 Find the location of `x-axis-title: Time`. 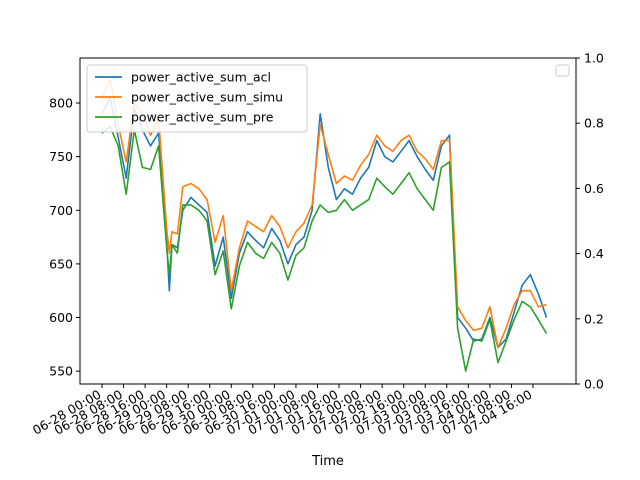

x-axis-title: Time is located at coordinates (327, 461).